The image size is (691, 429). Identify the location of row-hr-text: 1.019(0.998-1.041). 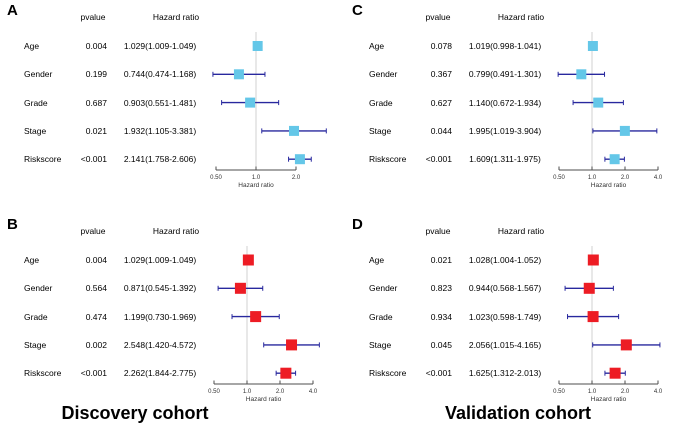
(505, 46).